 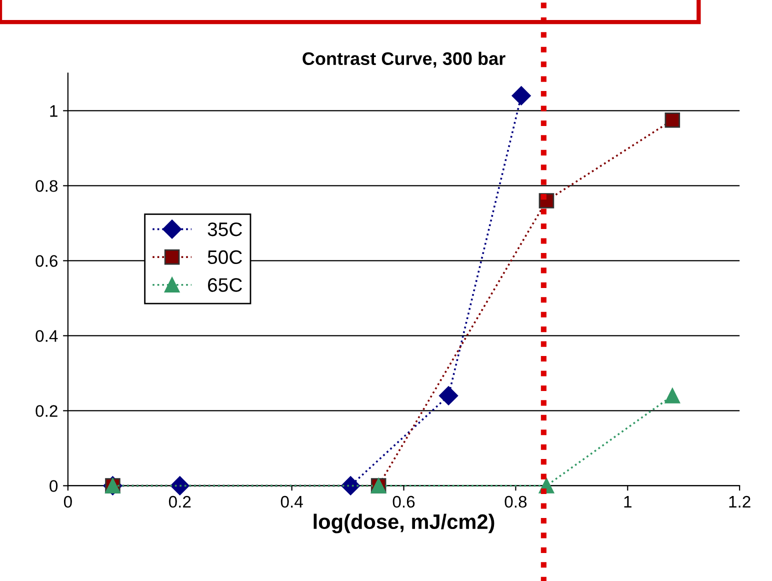 I want to click on x-axis-title: log(dose, mJ/cm2), so click(x=404, y=524).